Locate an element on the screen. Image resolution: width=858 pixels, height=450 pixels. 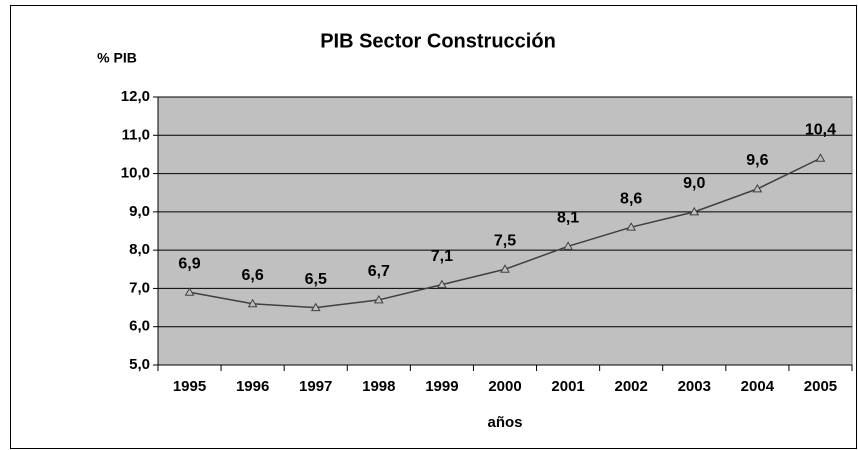
y-tick-label: 5,0 is located at coordinates (139, 364).